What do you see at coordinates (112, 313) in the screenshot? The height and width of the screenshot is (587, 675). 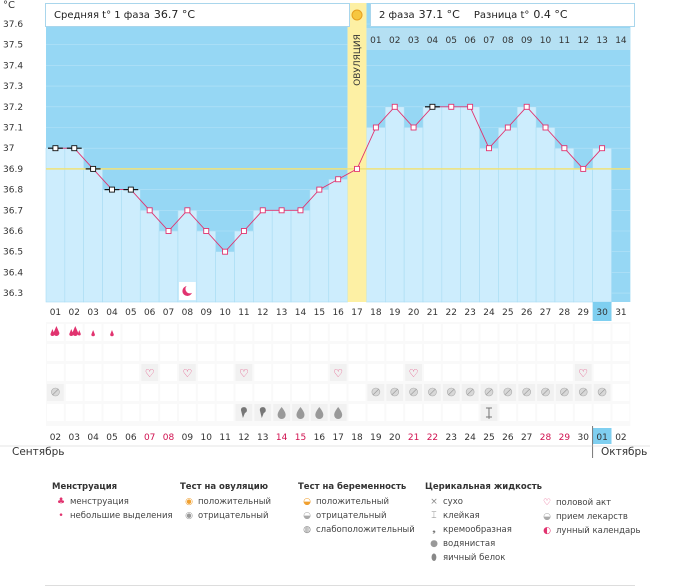 I see `cycle-day-label: 04` at bounding box center [112, 313].